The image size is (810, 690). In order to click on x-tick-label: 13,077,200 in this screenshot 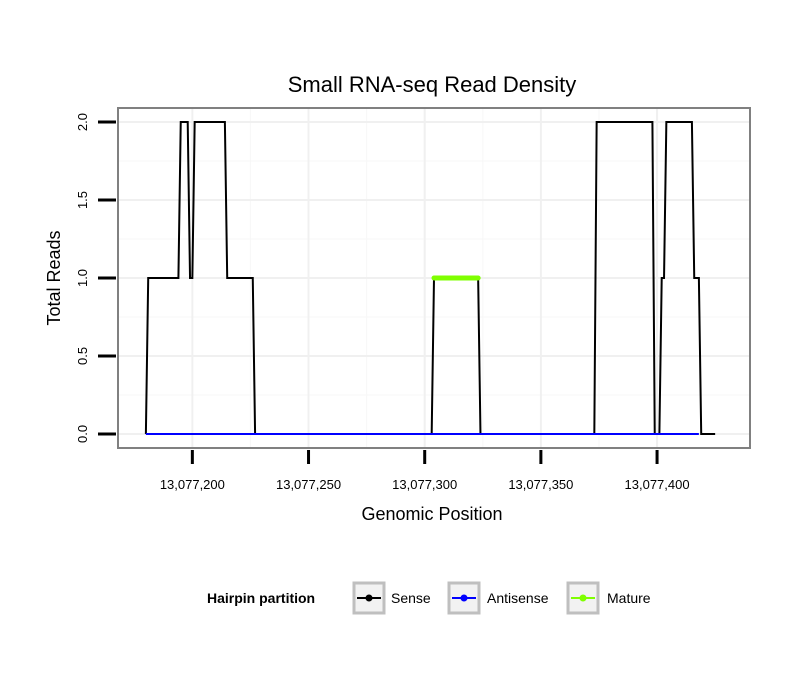, I will do `click(192, 484)`.